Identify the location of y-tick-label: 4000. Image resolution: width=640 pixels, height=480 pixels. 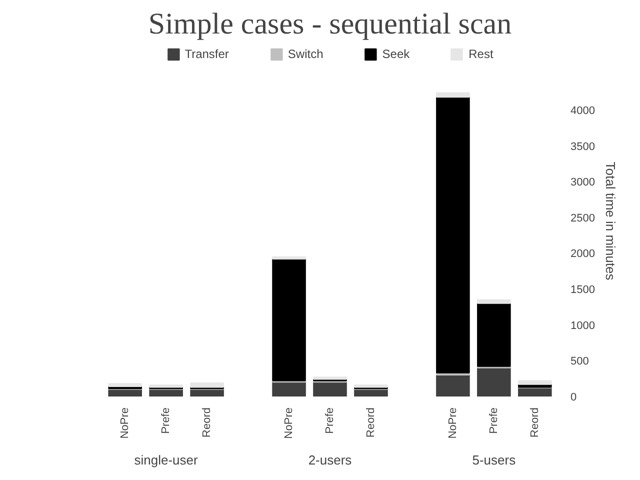
(582, 110).